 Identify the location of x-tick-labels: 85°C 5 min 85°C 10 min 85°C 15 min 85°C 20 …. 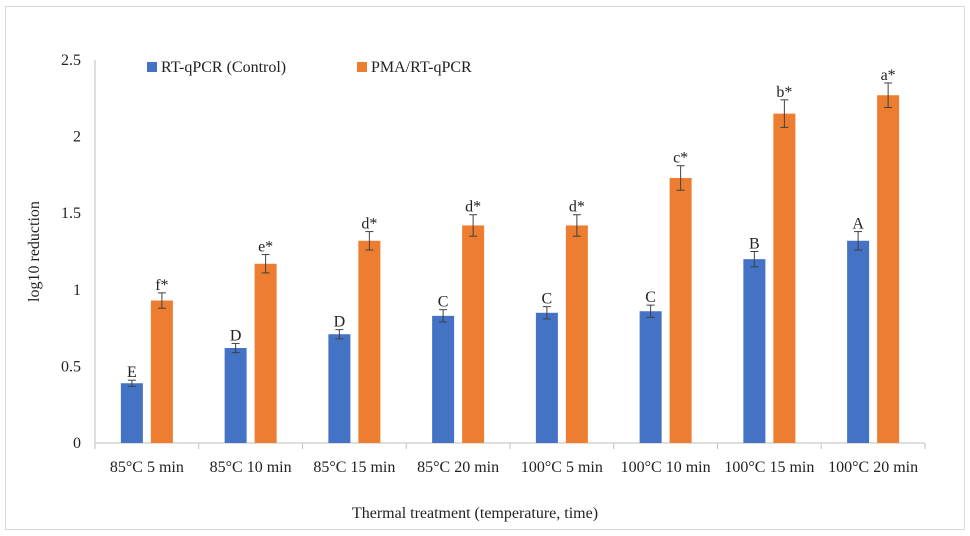
(510, 459).